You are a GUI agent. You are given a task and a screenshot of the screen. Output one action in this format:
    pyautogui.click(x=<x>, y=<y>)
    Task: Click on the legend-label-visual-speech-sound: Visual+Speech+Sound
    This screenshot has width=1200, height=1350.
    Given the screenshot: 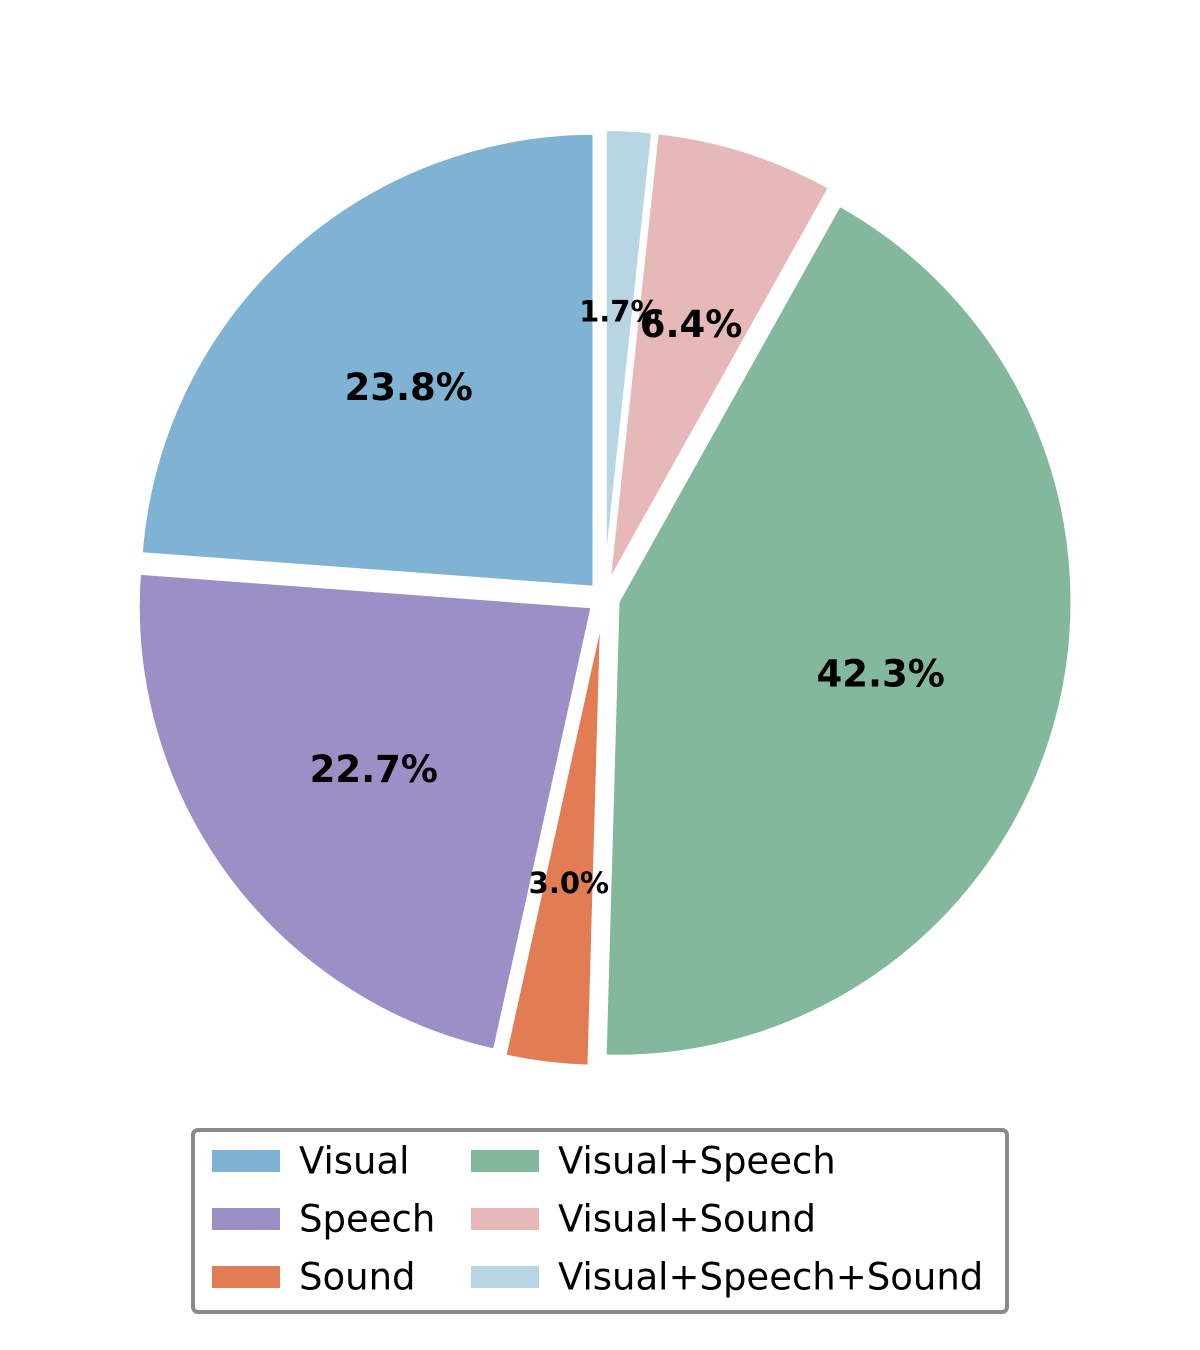 What is the action you would take?
    pyautogui.click(x=770, y=1277)
    